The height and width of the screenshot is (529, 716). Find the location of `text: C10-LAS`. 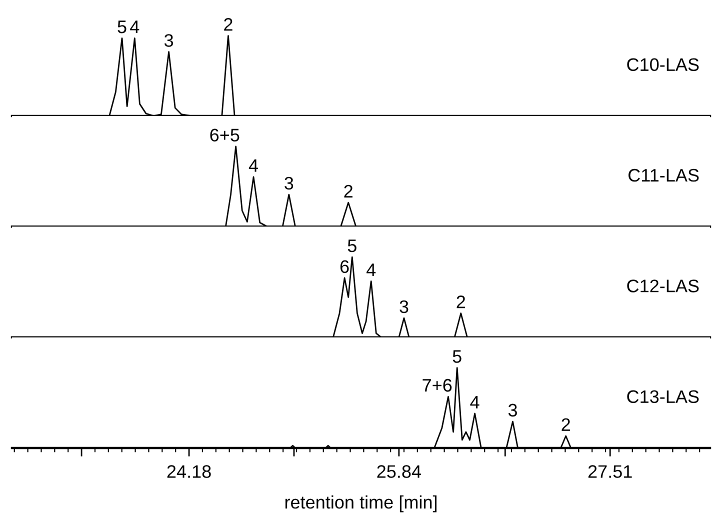

text: C10-LAS is located at coordinates (663, 65).